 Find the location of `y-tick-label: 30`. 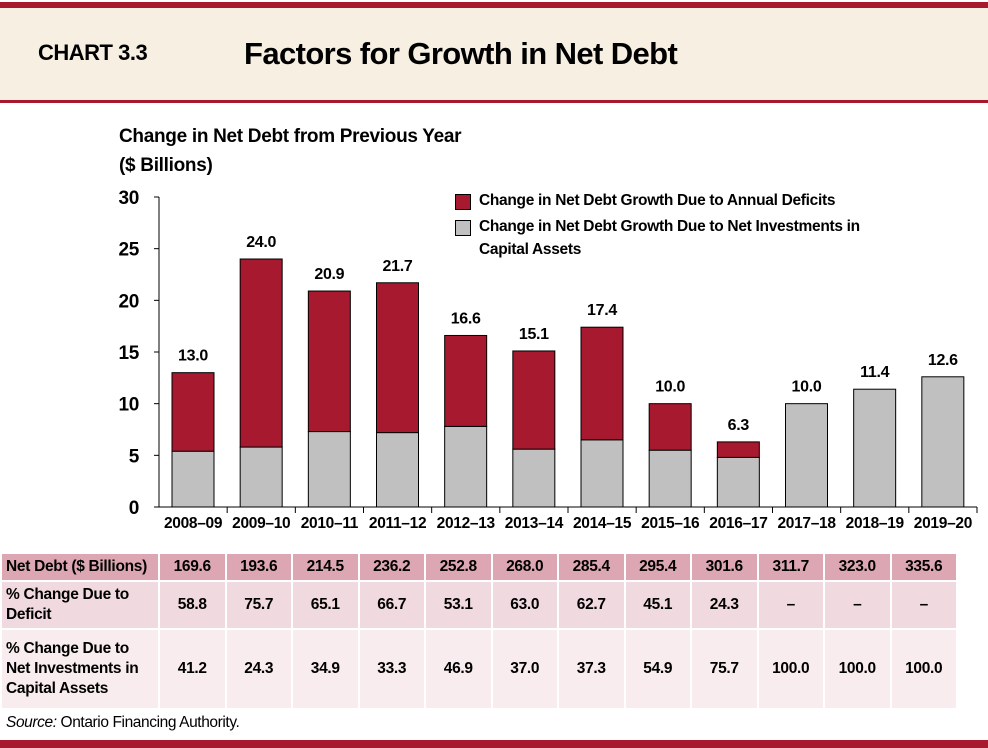

y-tick-label: 30 is located at coordinates (128, 198).